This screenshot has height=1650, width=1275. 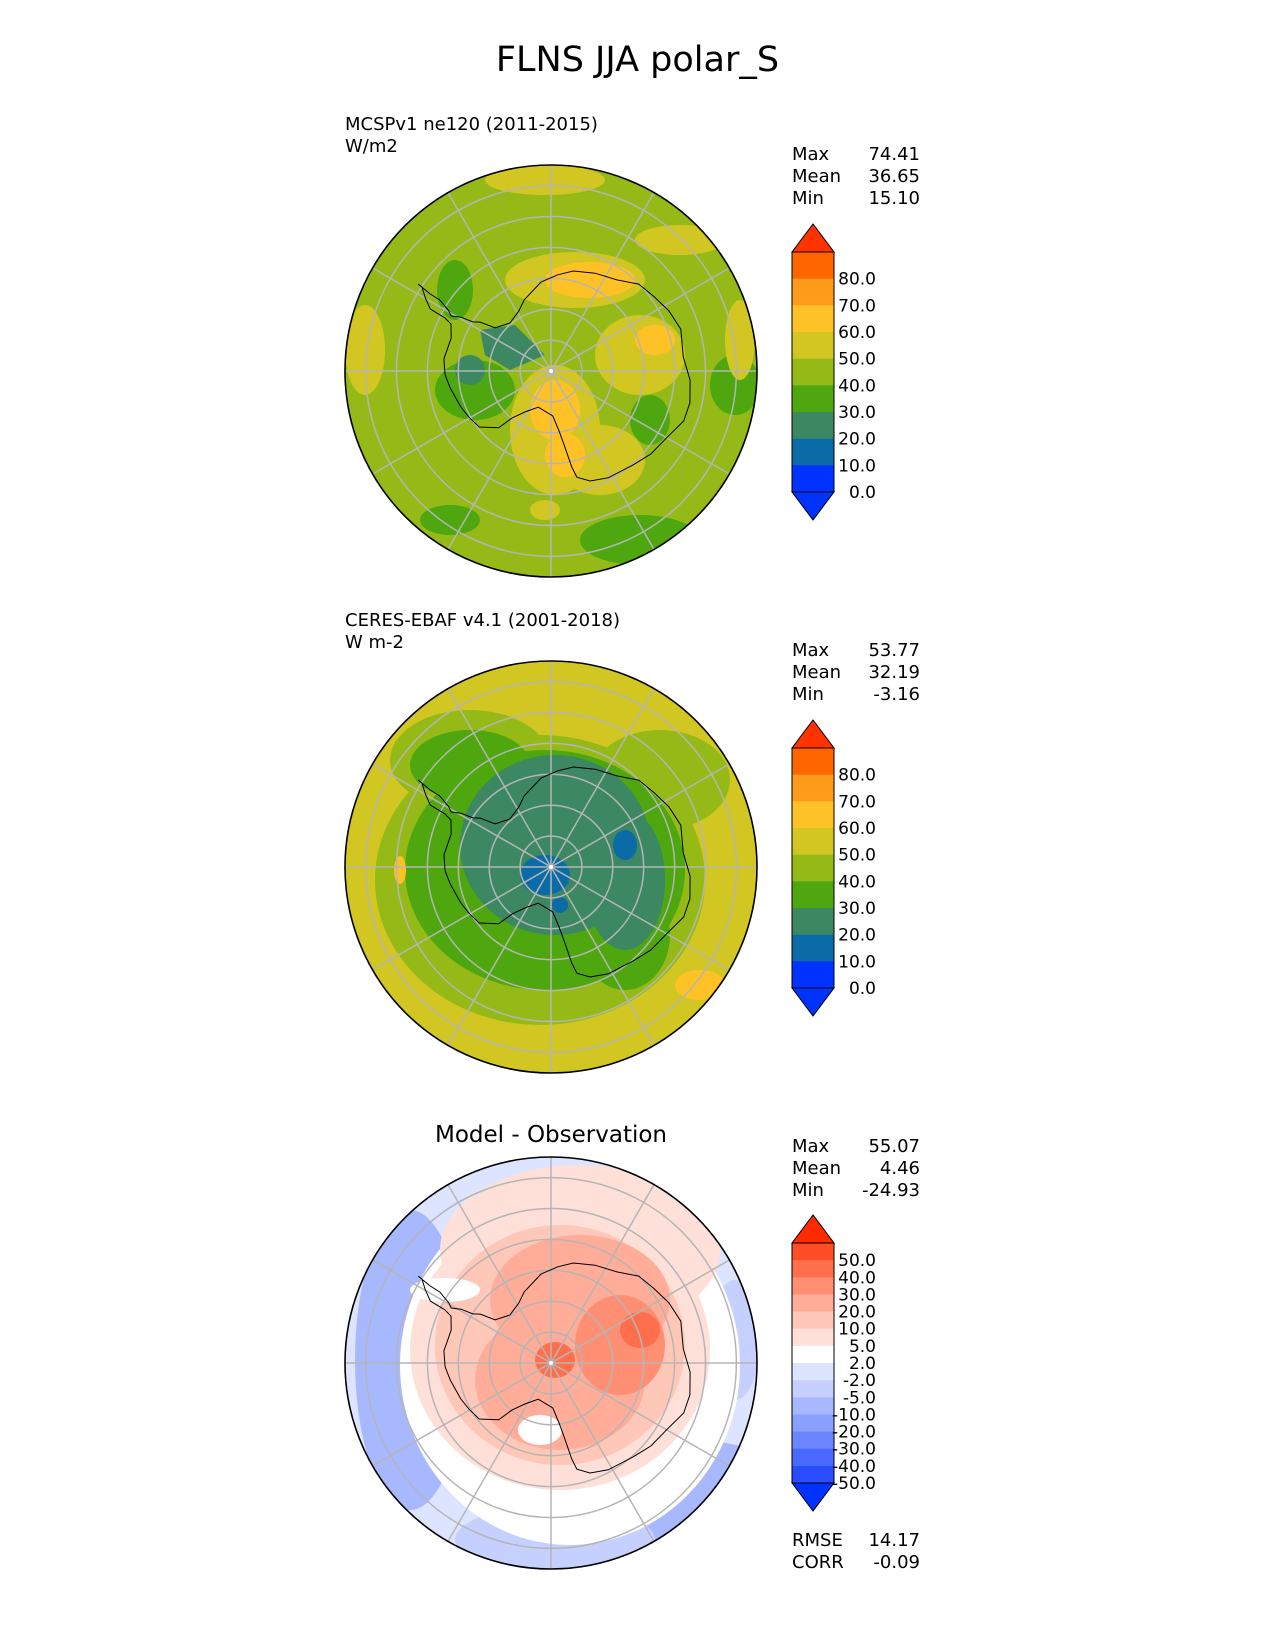 I want to click on metric-label: RMSE, so click(x=817, y=1540).